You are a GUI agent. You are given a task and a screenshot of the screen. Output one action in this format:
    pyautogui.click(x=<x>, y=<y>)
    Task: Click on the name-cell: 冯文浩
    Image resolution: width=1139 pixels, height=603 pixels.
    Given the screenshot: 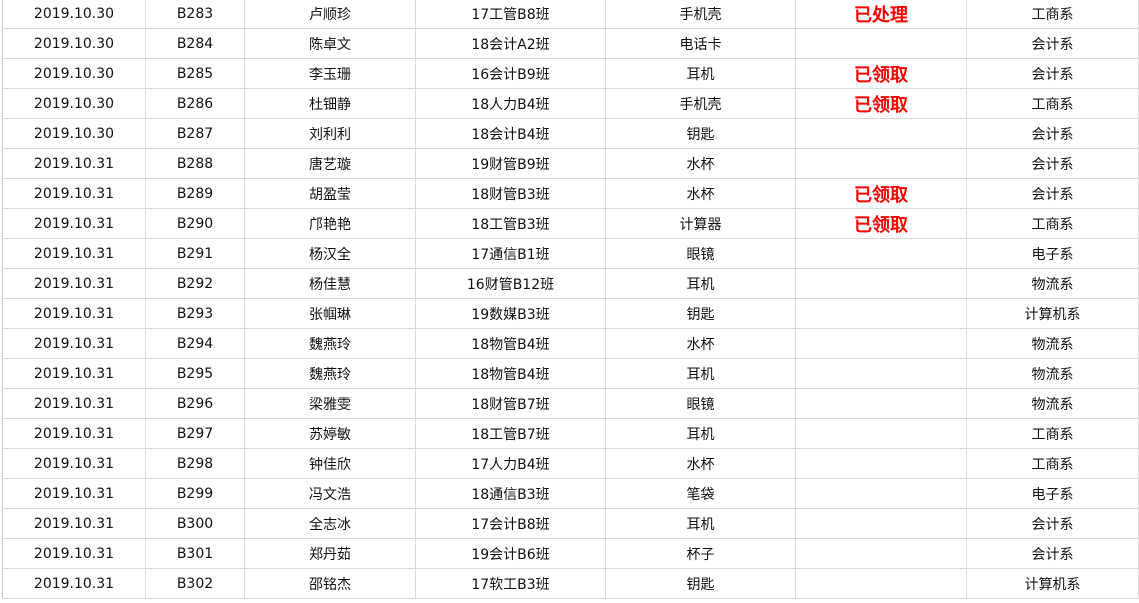 What is the action you would take?
    pyautogui.click(x=330, y=493)
    